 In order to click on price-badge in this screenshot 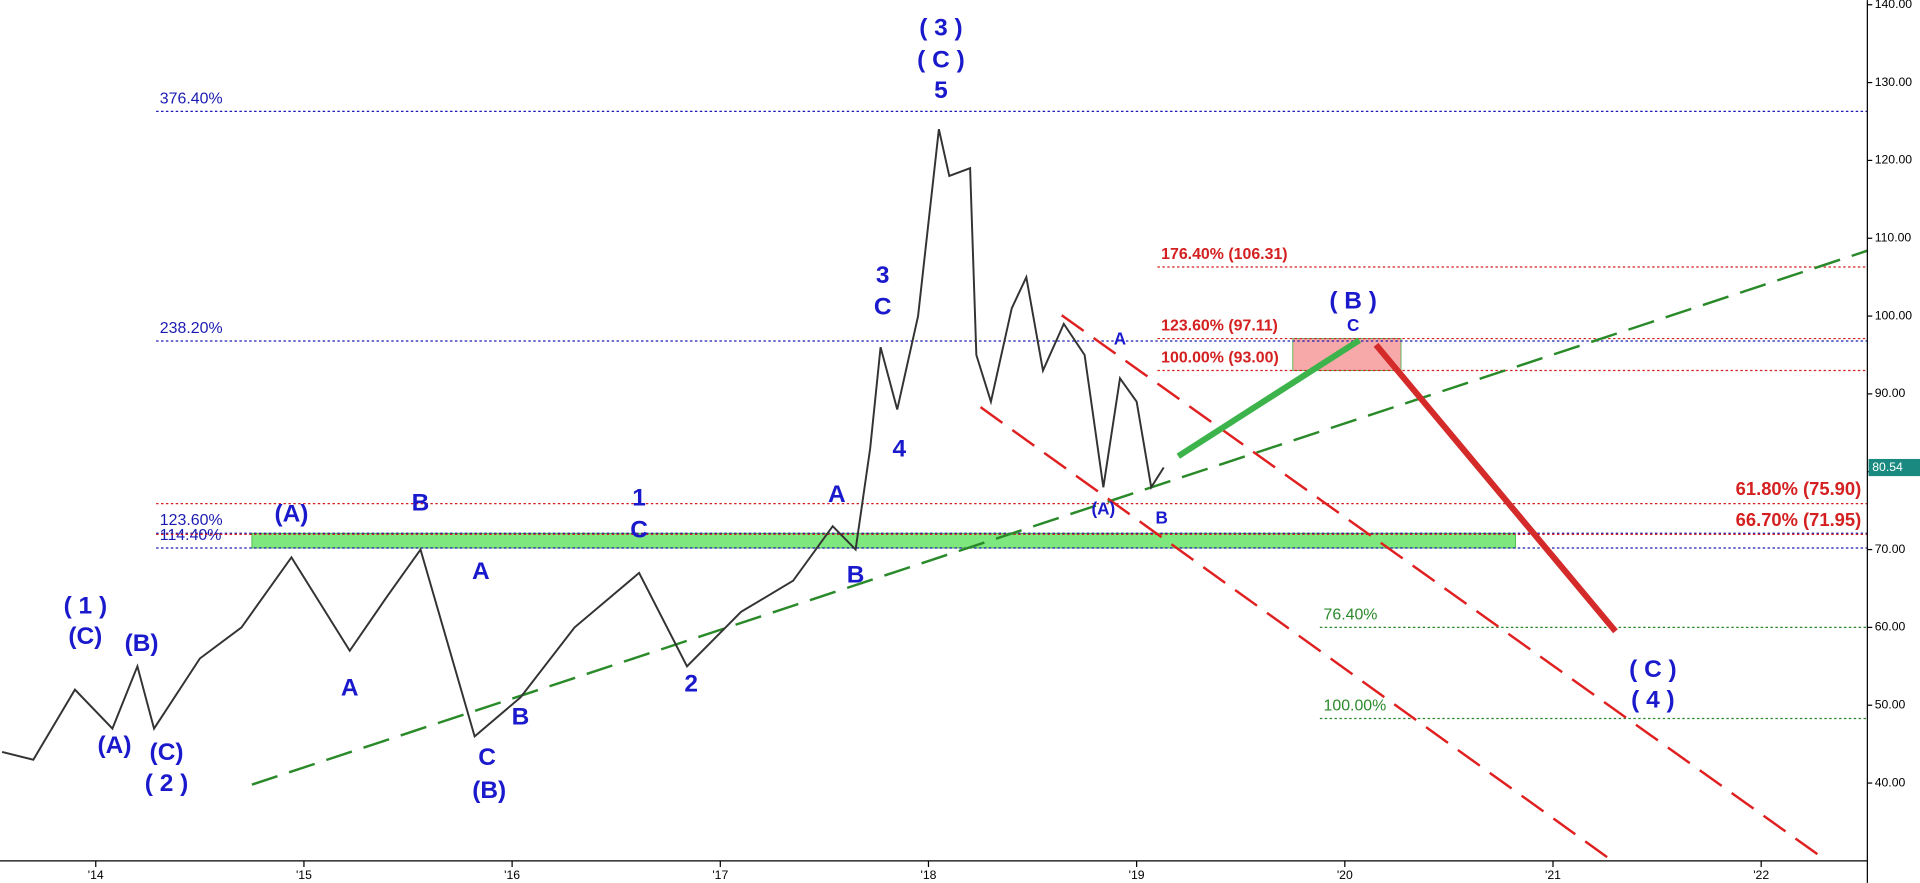, I will do `click(1894, 467)`.